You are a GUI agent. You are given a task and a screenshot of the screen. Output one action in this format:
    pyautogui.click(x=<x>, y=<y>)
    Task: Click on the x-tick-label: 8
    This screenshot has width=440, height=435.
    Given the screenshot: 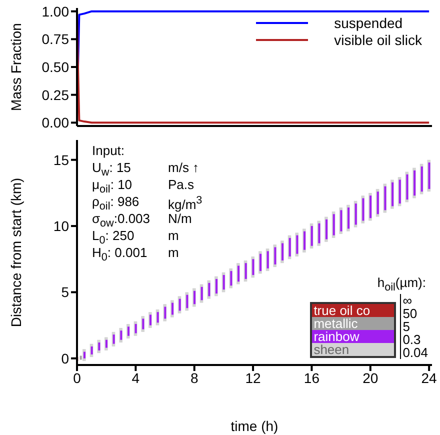 What is the action you would take?
    pyautogui.click(x=194, y=378)
    